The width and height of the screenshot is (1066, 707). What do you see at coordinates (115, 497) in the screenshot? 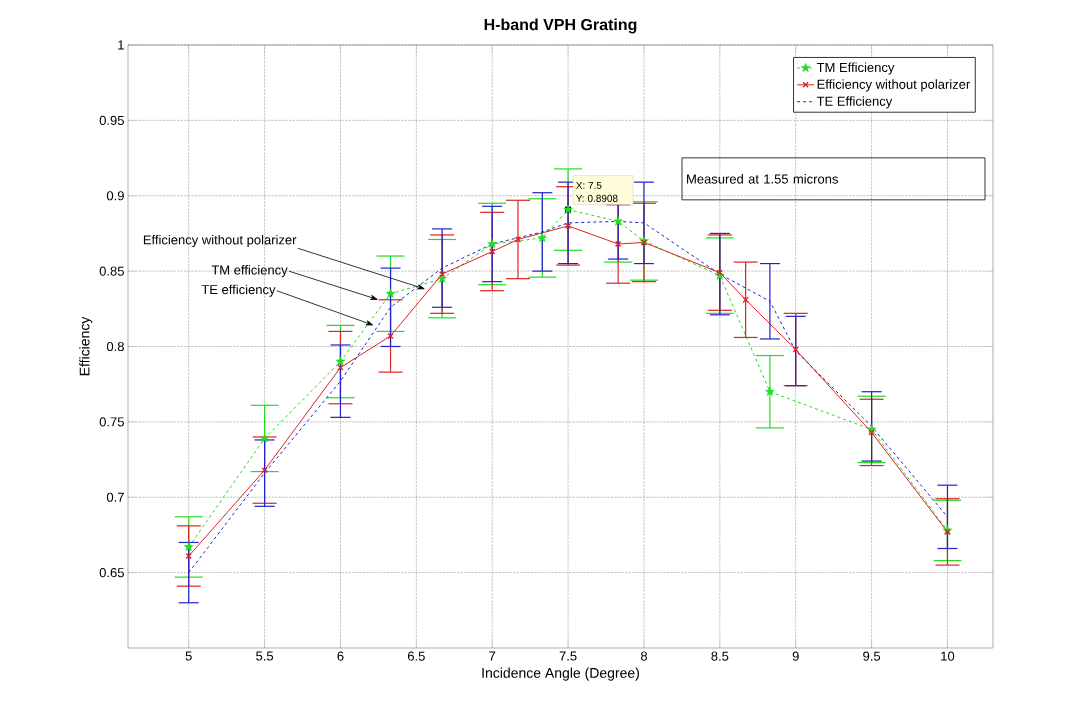
I see `y-tick-label: 0.7` at bounding box center [115, 497].